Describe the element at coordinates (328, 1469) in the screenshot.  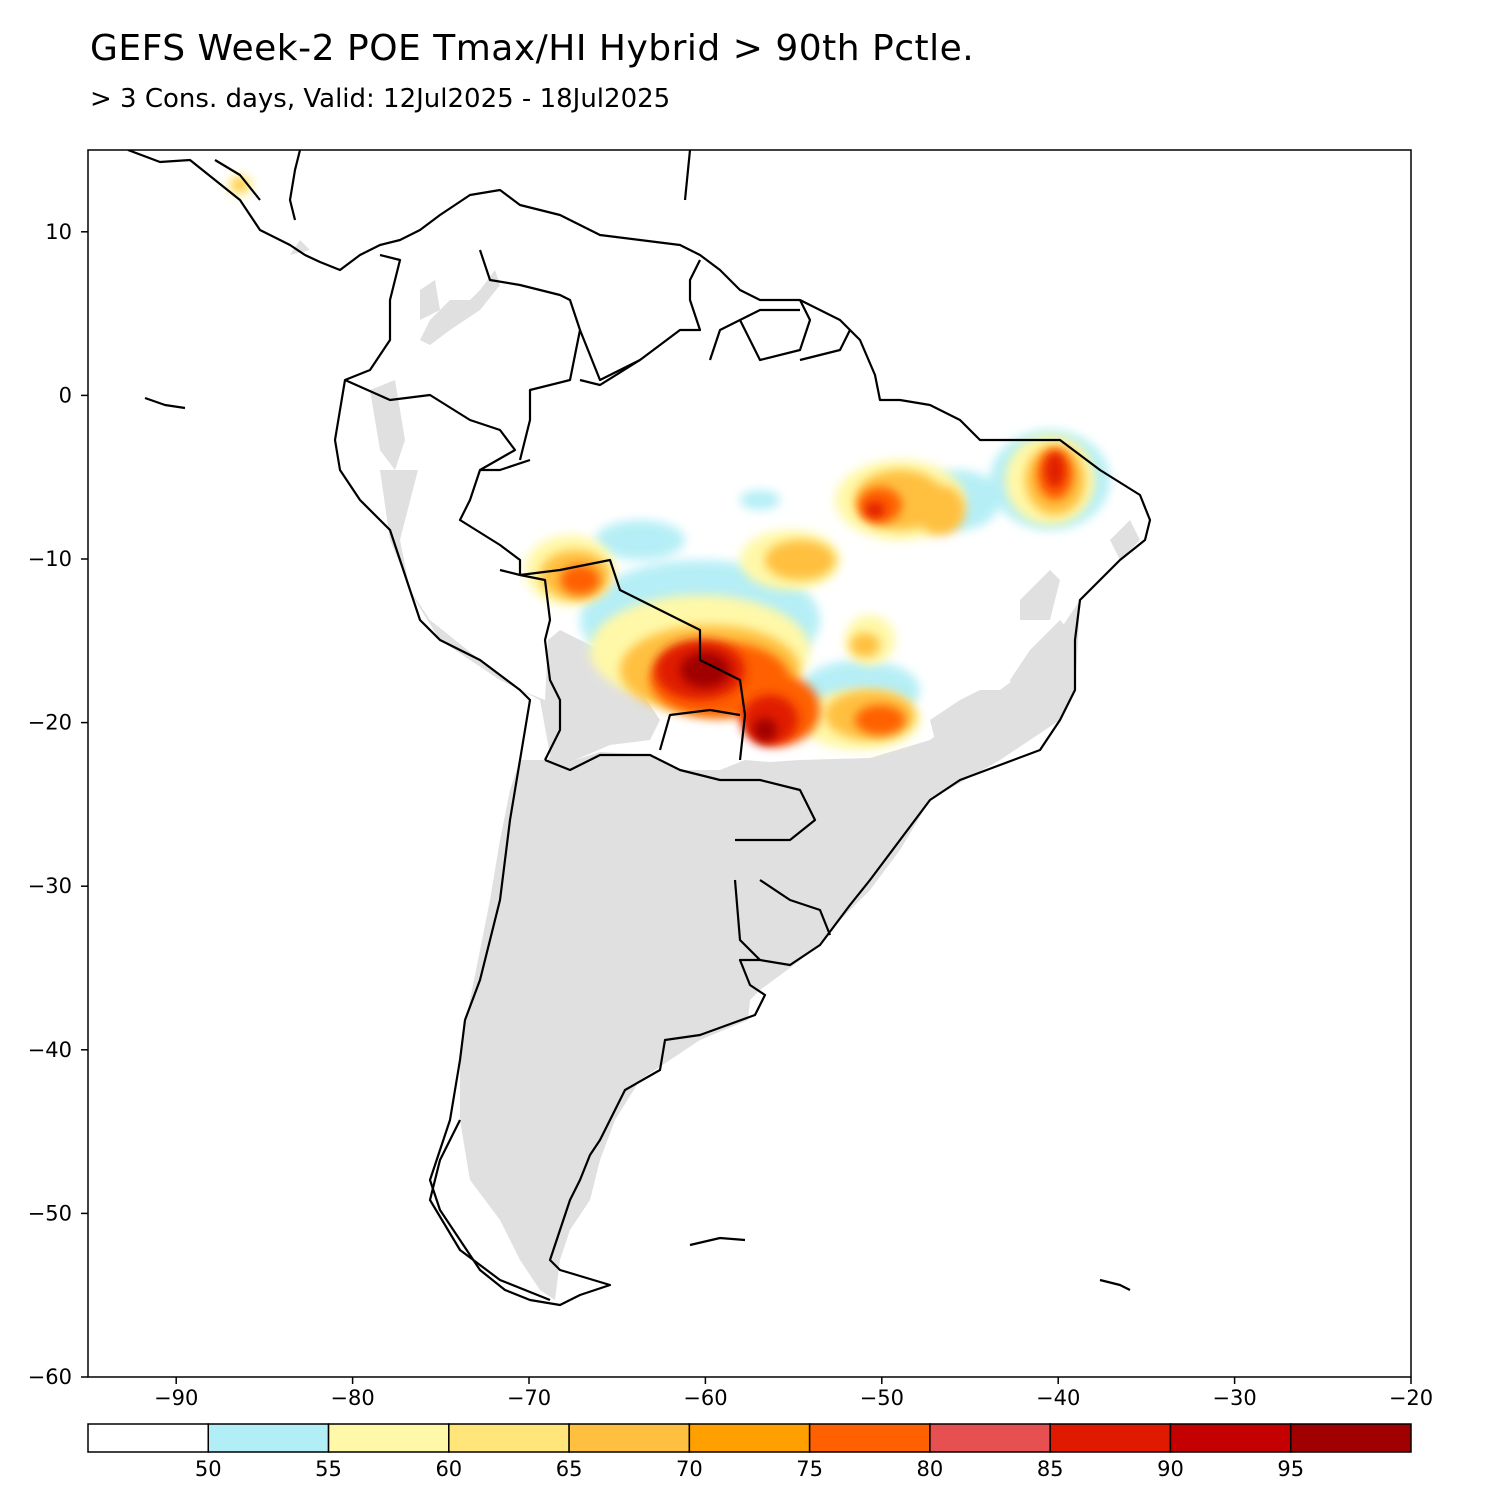
I see `color-bar-label: 55` at that location.